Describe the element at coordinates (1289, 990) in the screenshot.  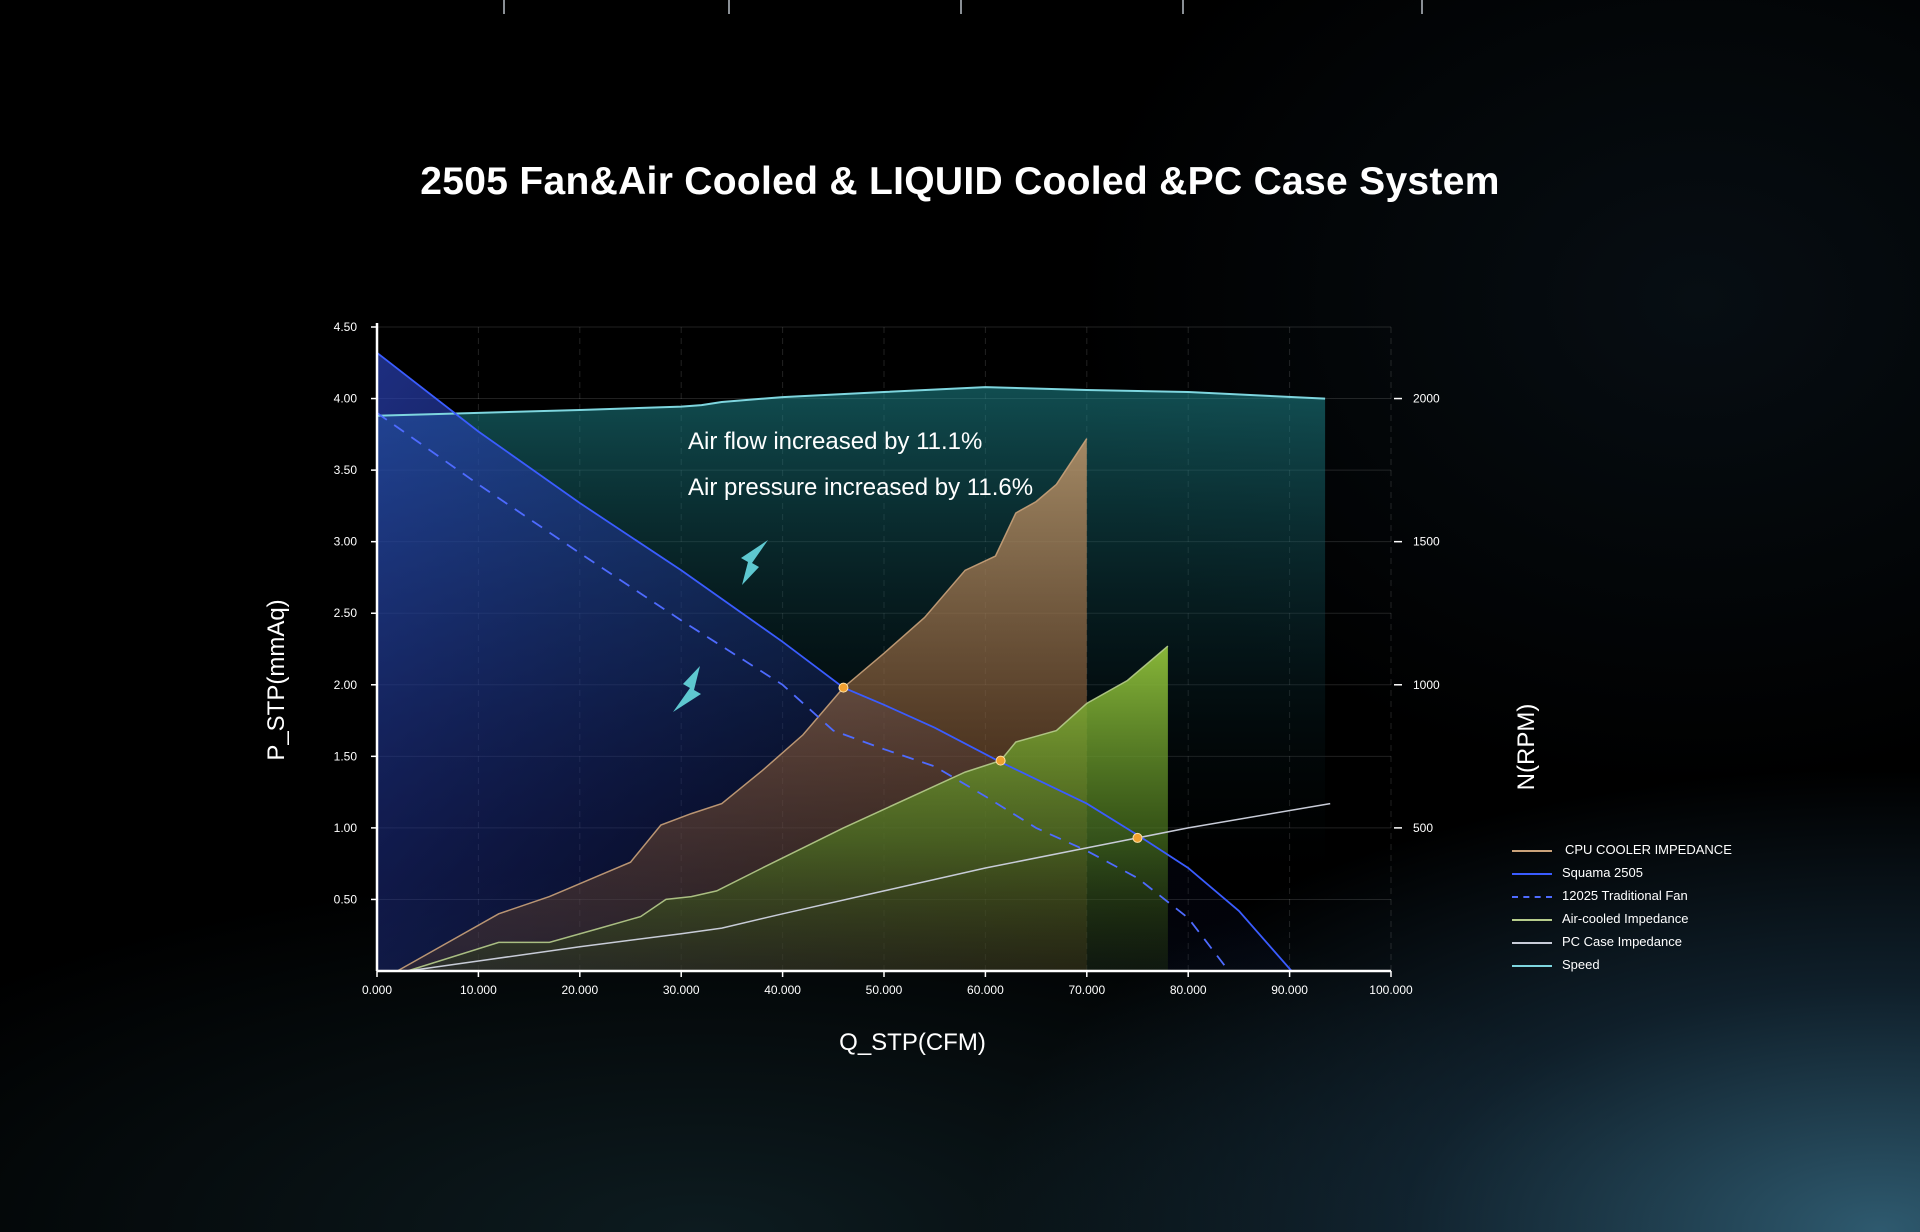
I see `x-tick-label: 90.000` at that location.